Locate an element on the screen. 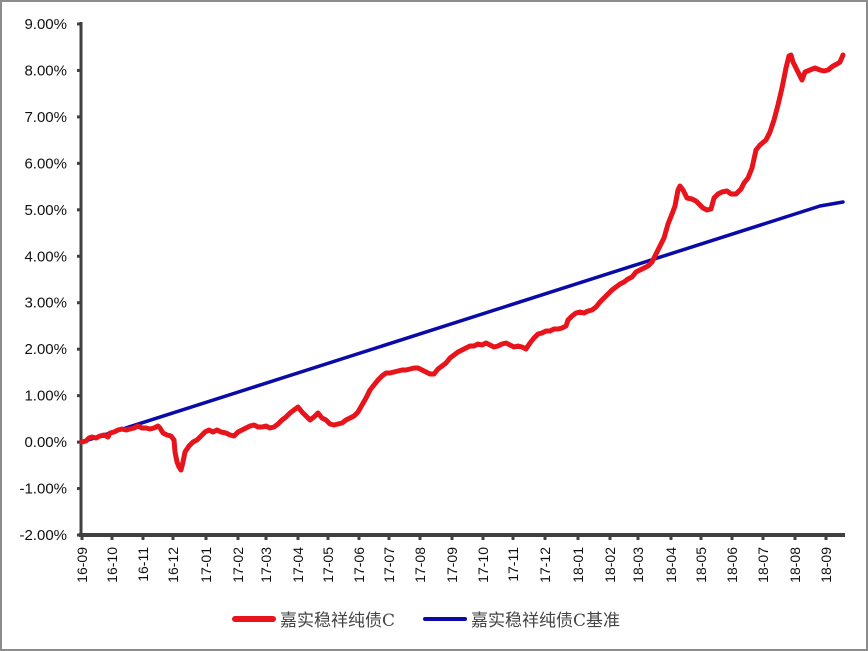 The width and height of the screenshot is (868, 651). x-tick-label: 18-07 is located at coordinates (763, 565).